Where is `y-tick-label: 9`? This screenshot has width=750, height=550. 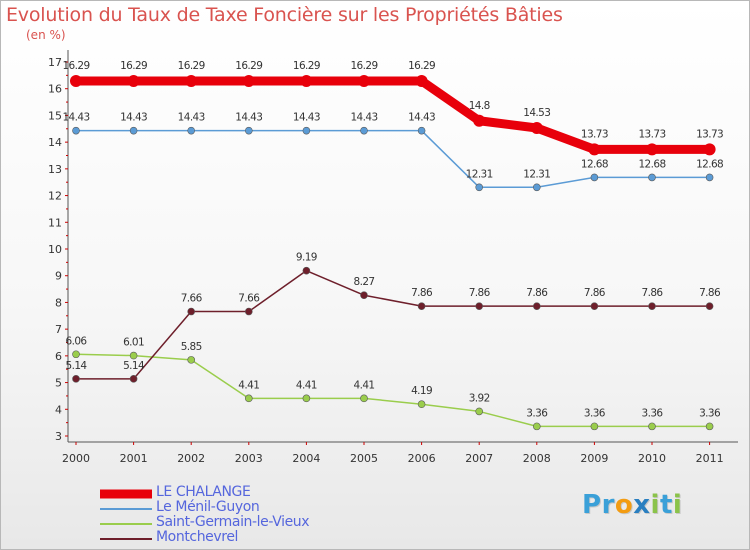 y-tick-label: 9 is located at coordinates (58, 276).